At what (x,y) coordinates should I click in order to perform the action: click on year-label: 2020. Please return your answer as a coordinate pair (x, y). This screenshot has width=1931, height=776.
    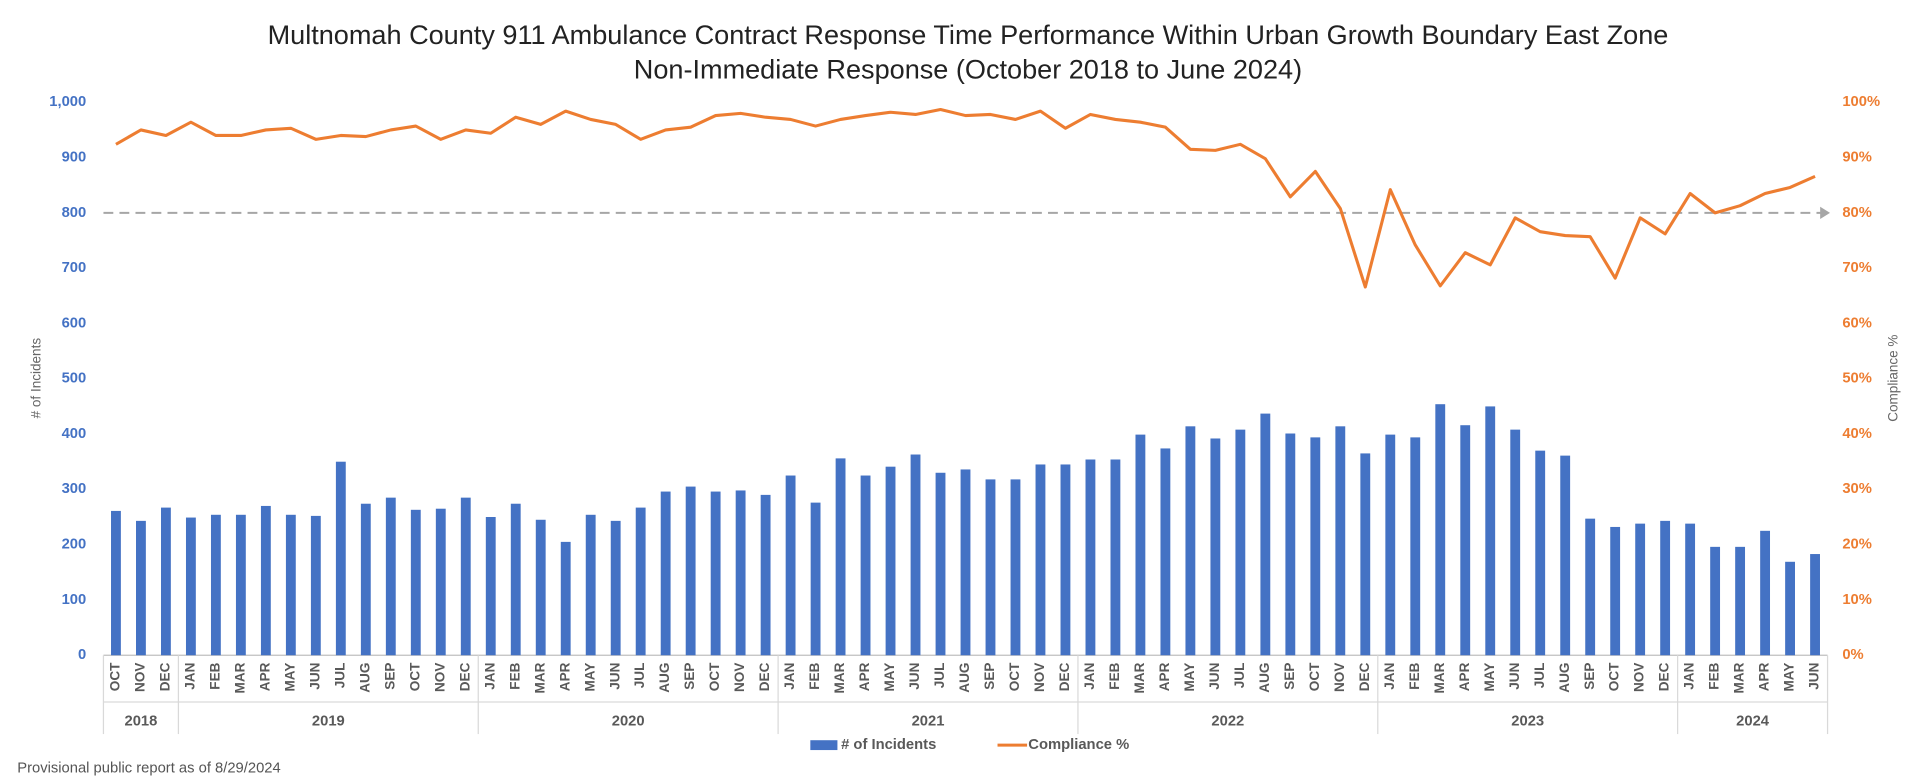
    Looking at the image, I should click on (628, 722).